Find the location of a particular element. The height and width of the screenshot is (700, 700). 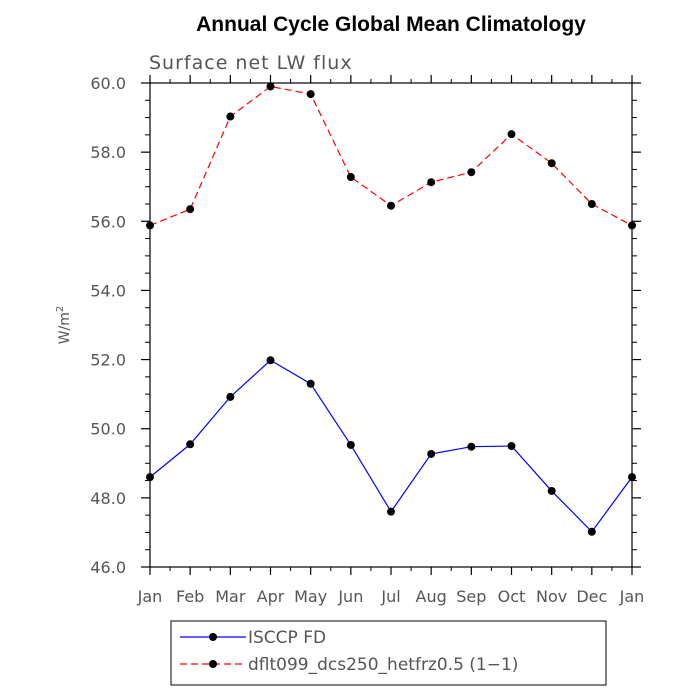

x-tick-label: Jun is located at coordinates (350, 596).